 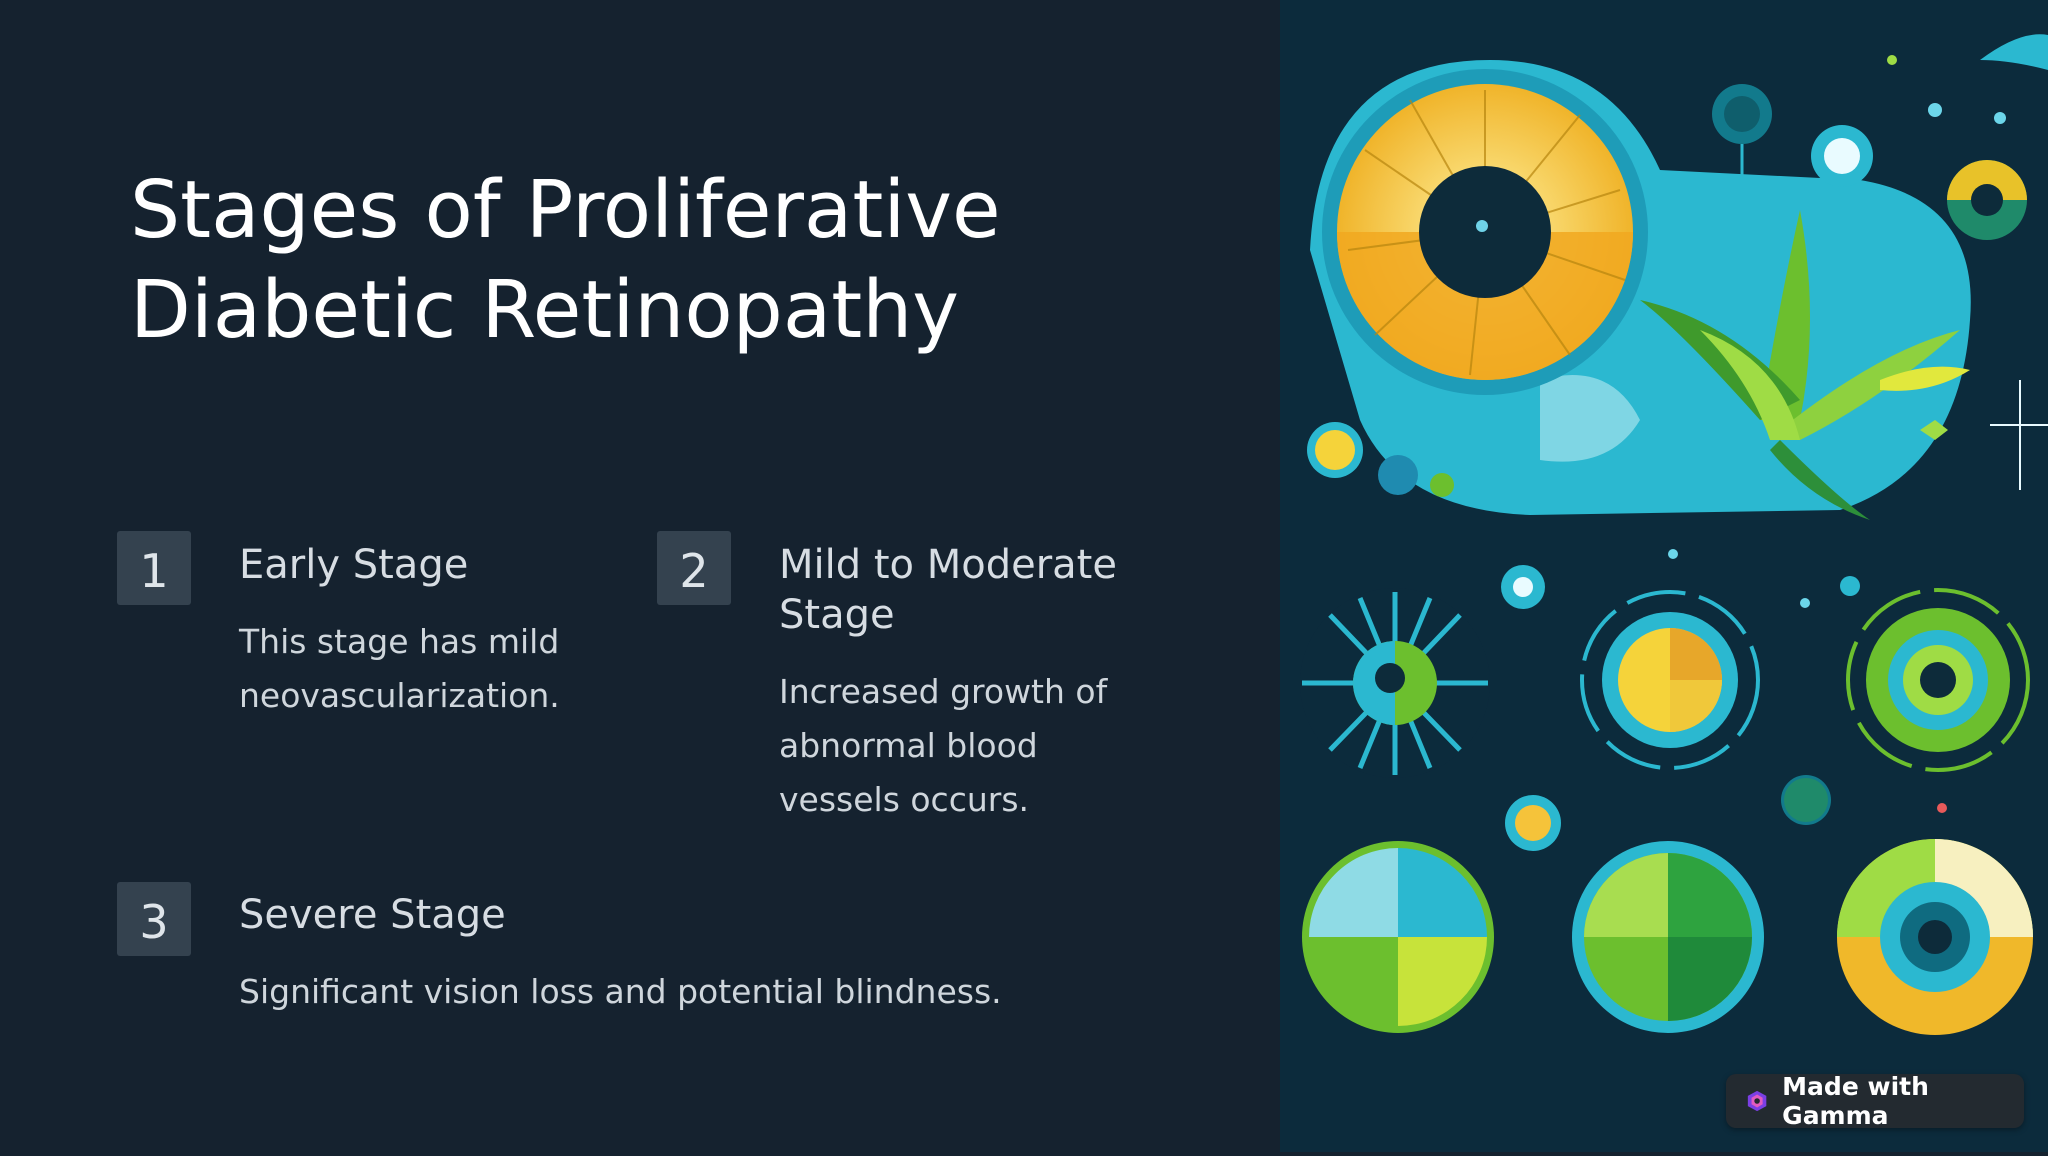 I want to click on made-with-gamma-badge: Made with Gamma, so click(x=1875, y=1101).